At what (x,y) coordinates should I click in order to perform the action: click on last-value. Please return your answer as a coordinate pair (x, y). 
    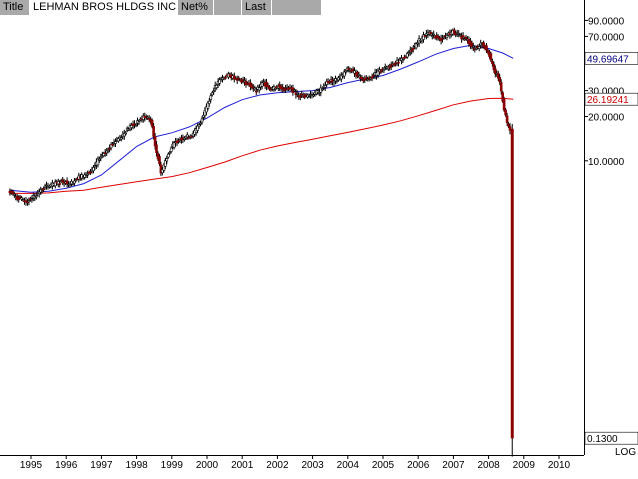
    Looking at the image, I should click on (297, 7).